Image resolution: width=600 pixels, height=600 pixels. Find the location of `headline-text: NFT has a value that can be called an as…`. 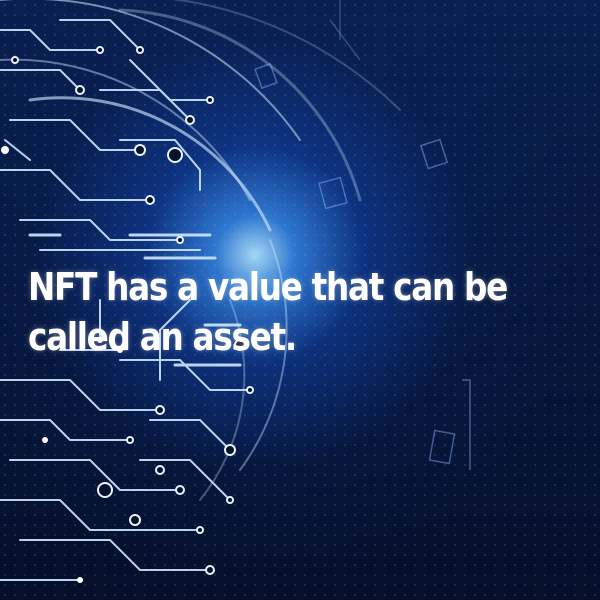

headline-text: NFT has a value that can be called an as… is located at coordinates (268, 312).